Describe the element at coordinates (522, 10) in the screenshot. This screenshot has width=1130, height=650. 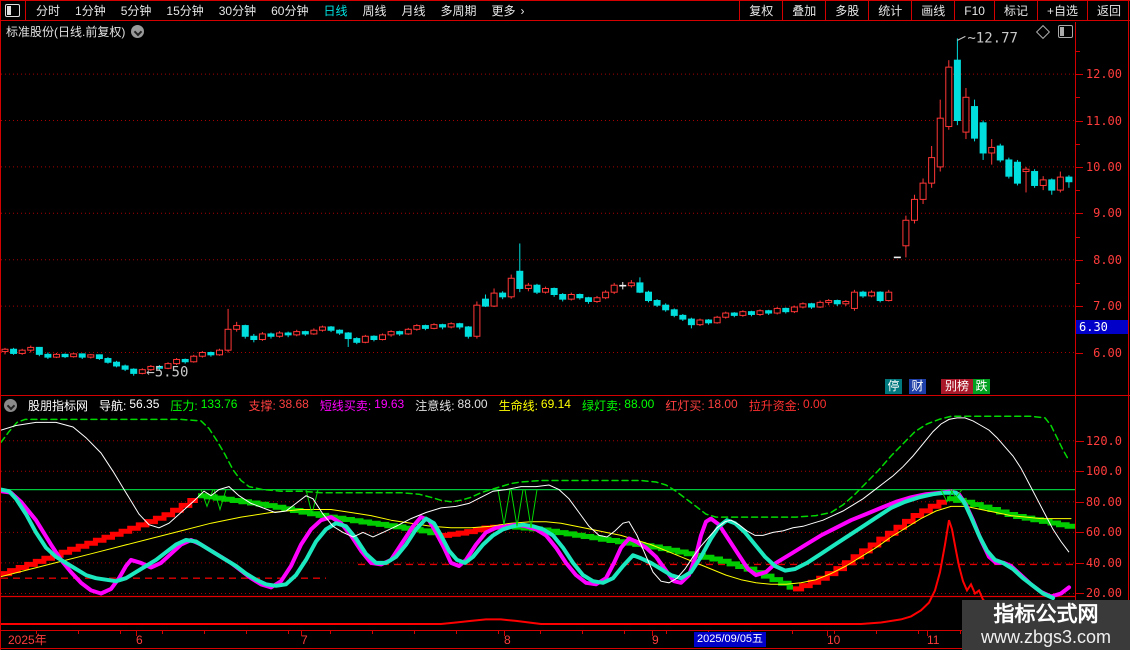
I see `more-arrow-icon: ›` at that location.